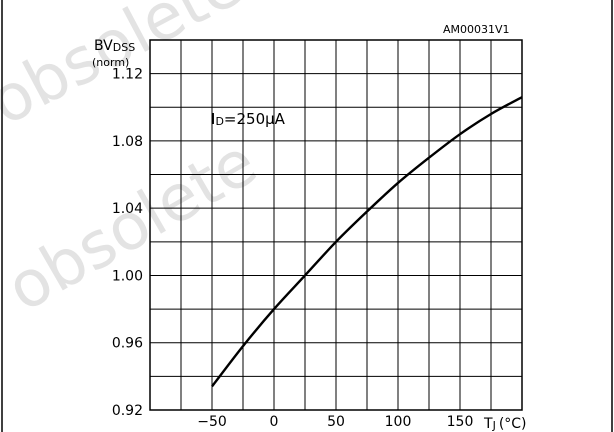 This screenshot has height=432, width=614. What do you see at coordinates (127, 209) in the screenshot?
I see `y-tick-label: 1.04` at bounding box center [127, 209].